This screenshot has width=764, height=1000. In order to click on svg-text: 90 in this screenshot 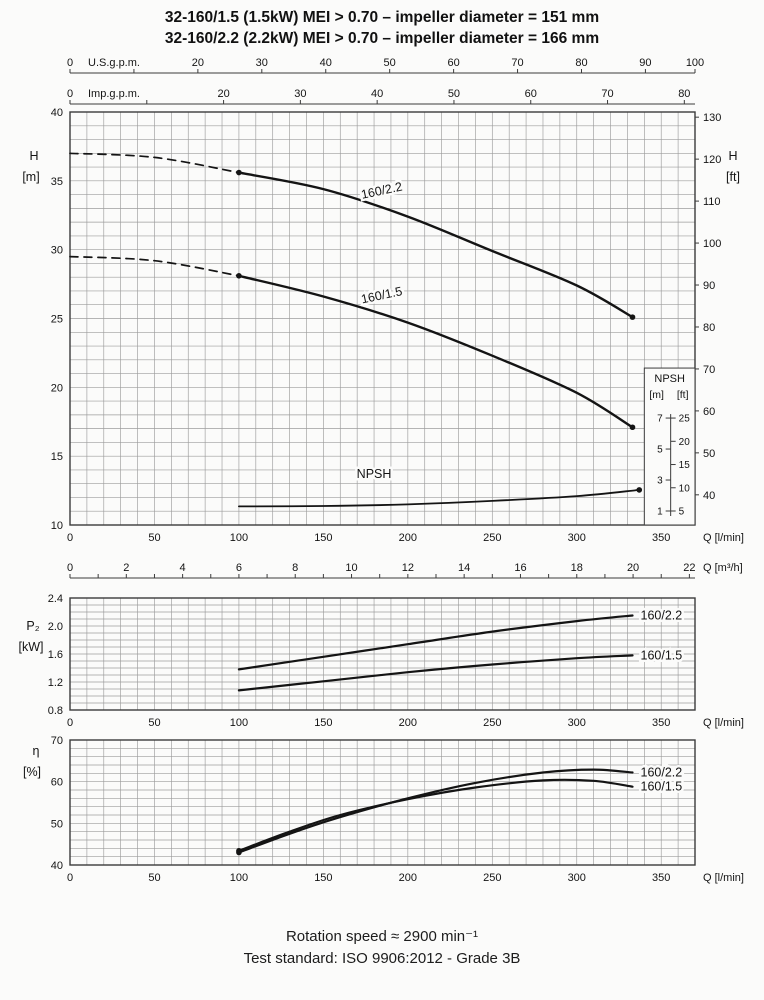, I will do `click(709, 286)`.